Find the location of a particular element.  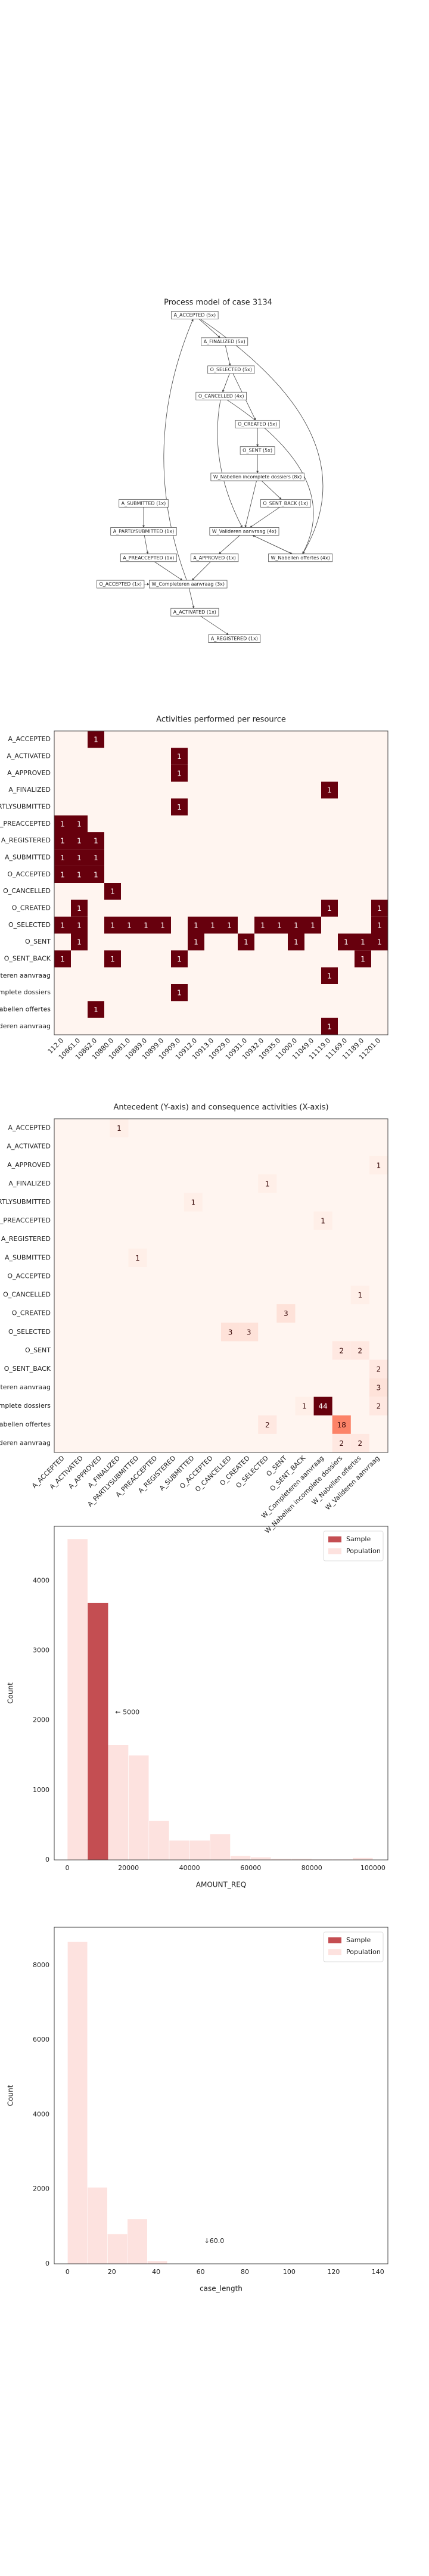

y-tick-label: 1000 is located at coordinates (41, 1790).